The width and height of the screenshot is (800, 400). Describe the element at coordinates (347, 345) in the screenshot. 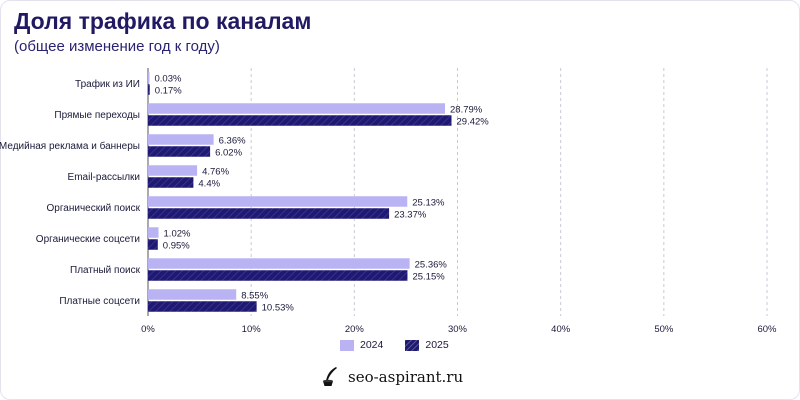

I see `legend-swatch-2024` at that location.